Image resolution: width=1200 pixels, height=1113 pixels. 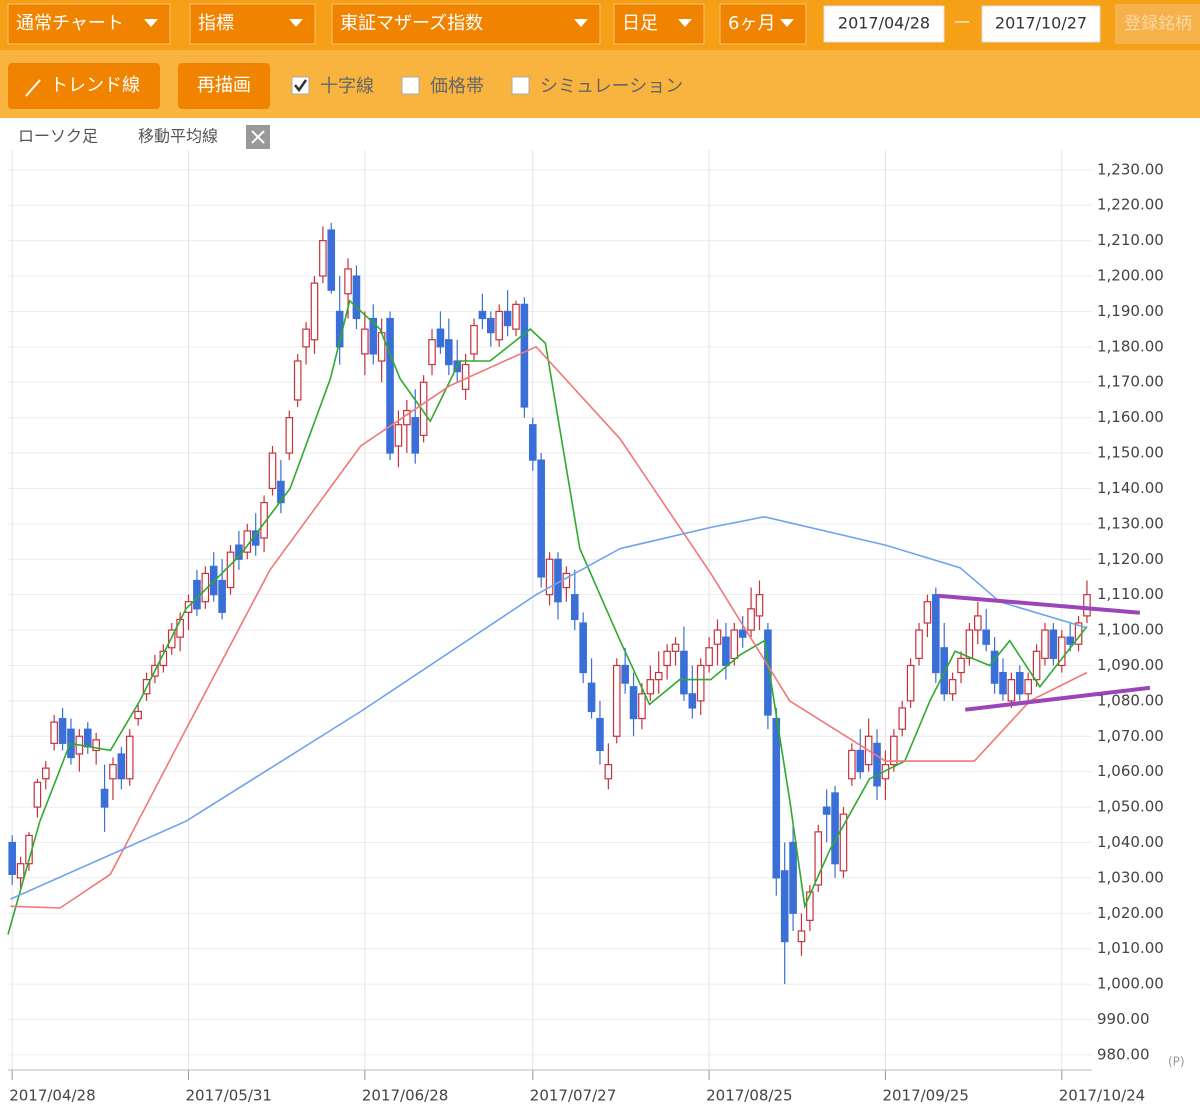 I want to click on x-tick-label: 2017/08/25, so click(x=749, y=1096).